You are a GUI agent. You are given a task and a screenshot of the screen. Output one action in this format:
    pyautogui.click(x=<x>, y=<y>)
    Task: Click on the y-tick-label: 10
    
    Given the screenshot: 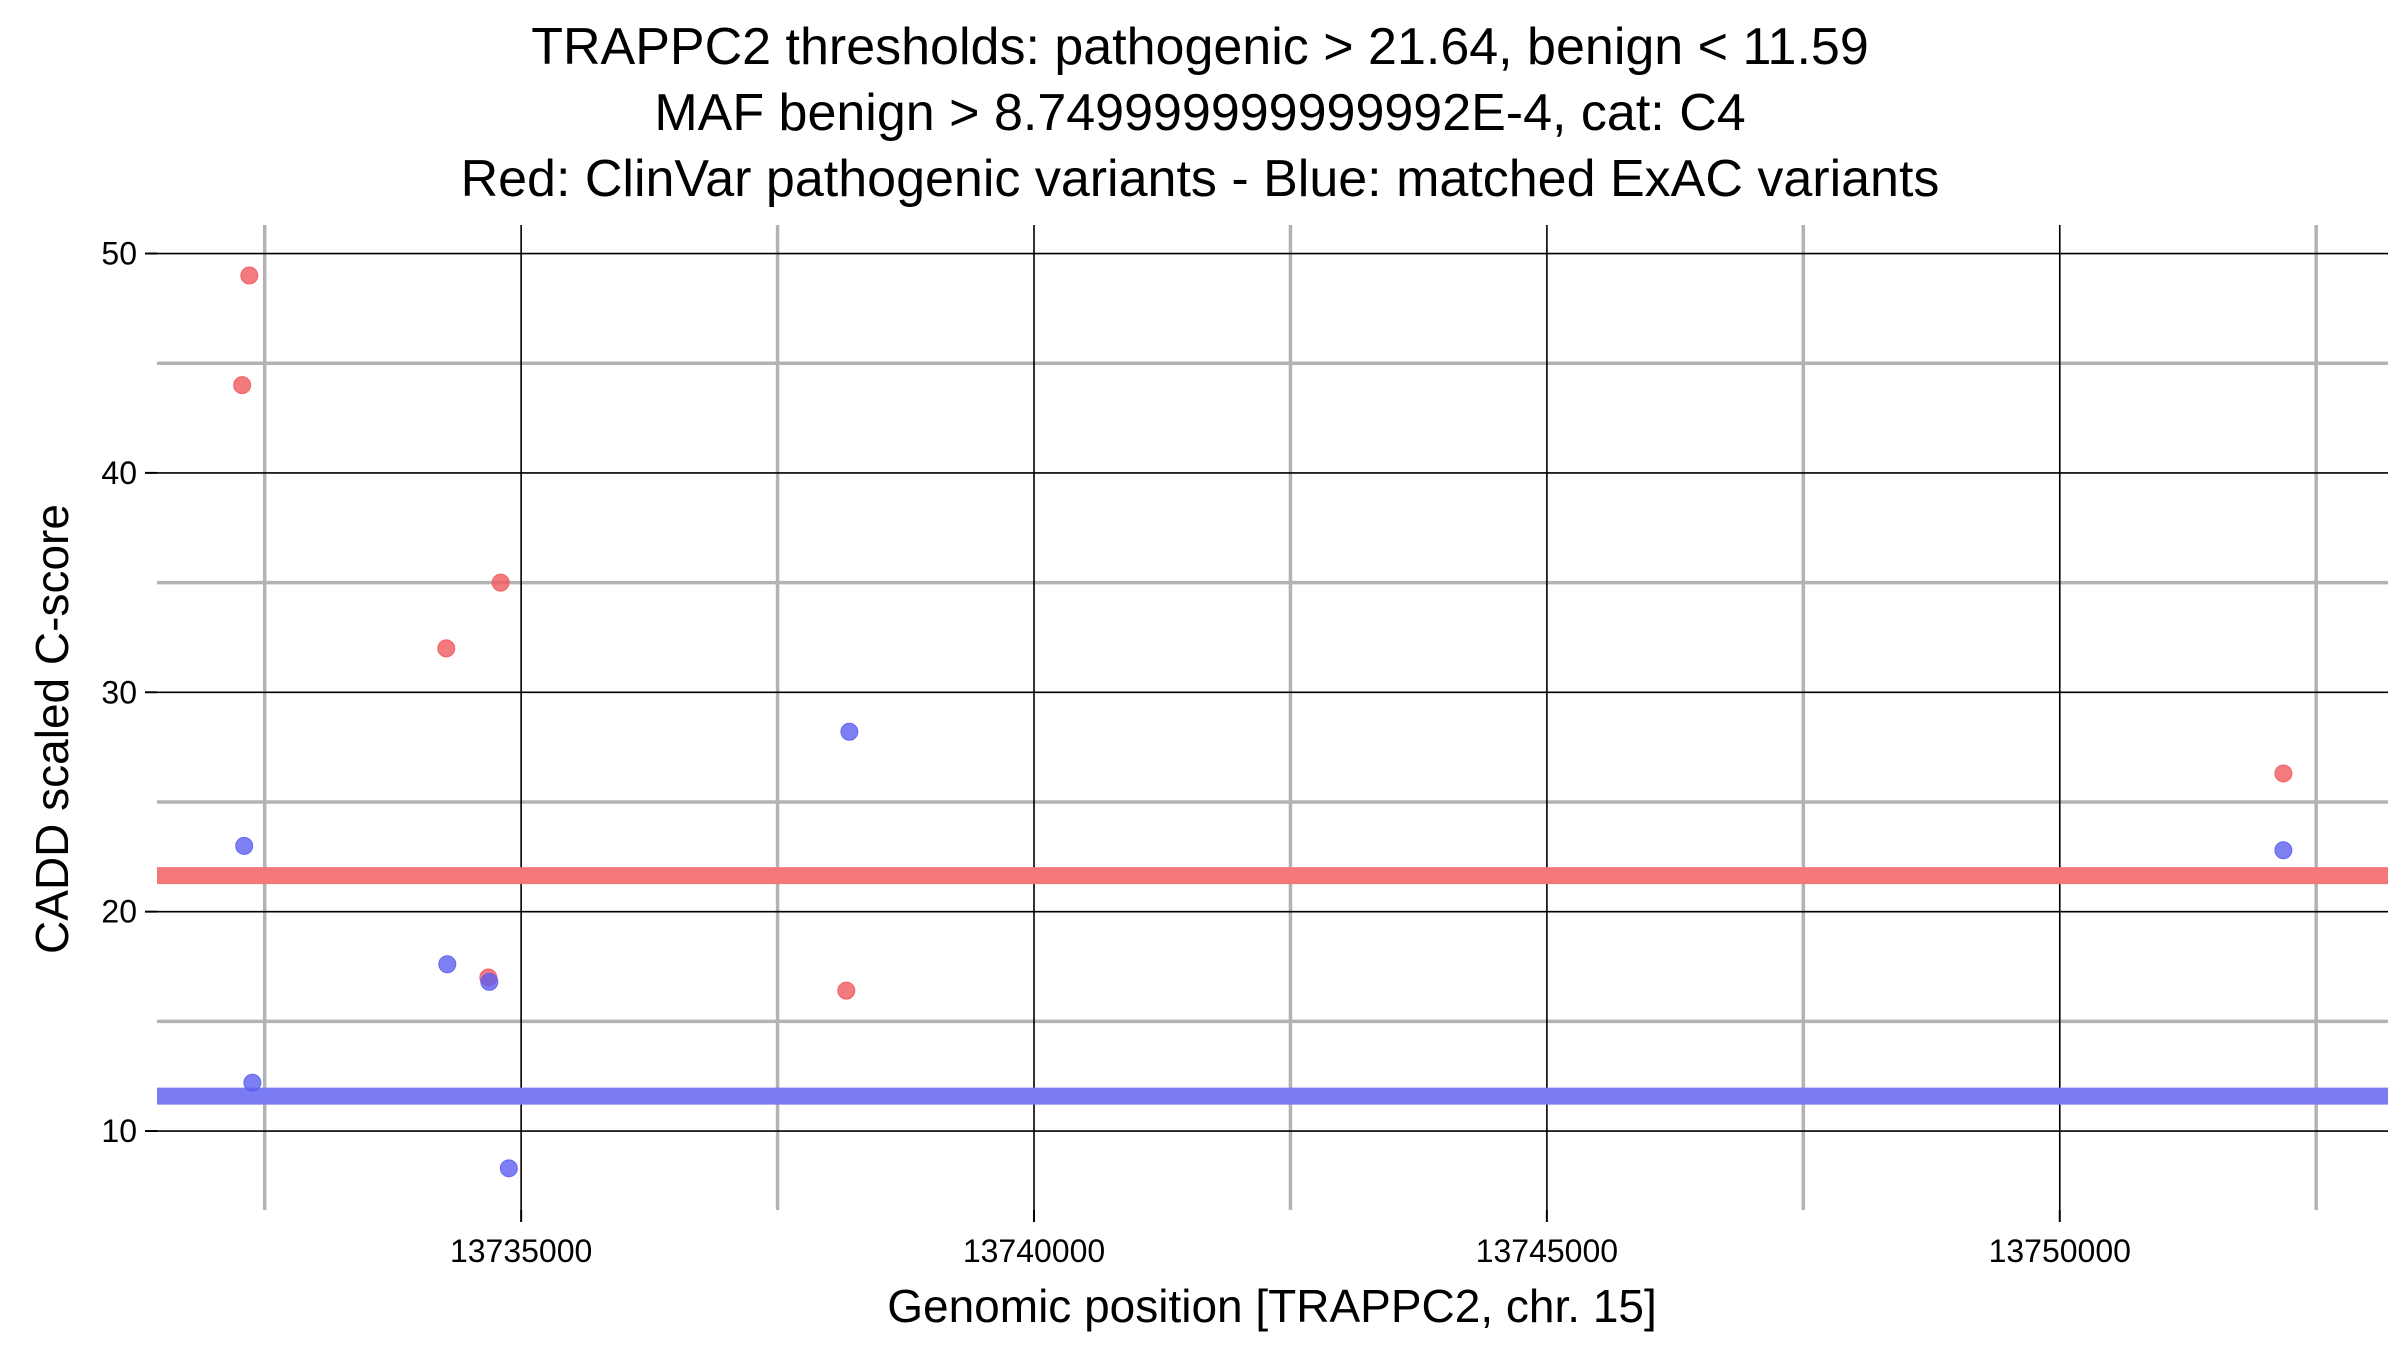 What is the action you would take?
    pyautogui.click(x=119, y=1131)
    